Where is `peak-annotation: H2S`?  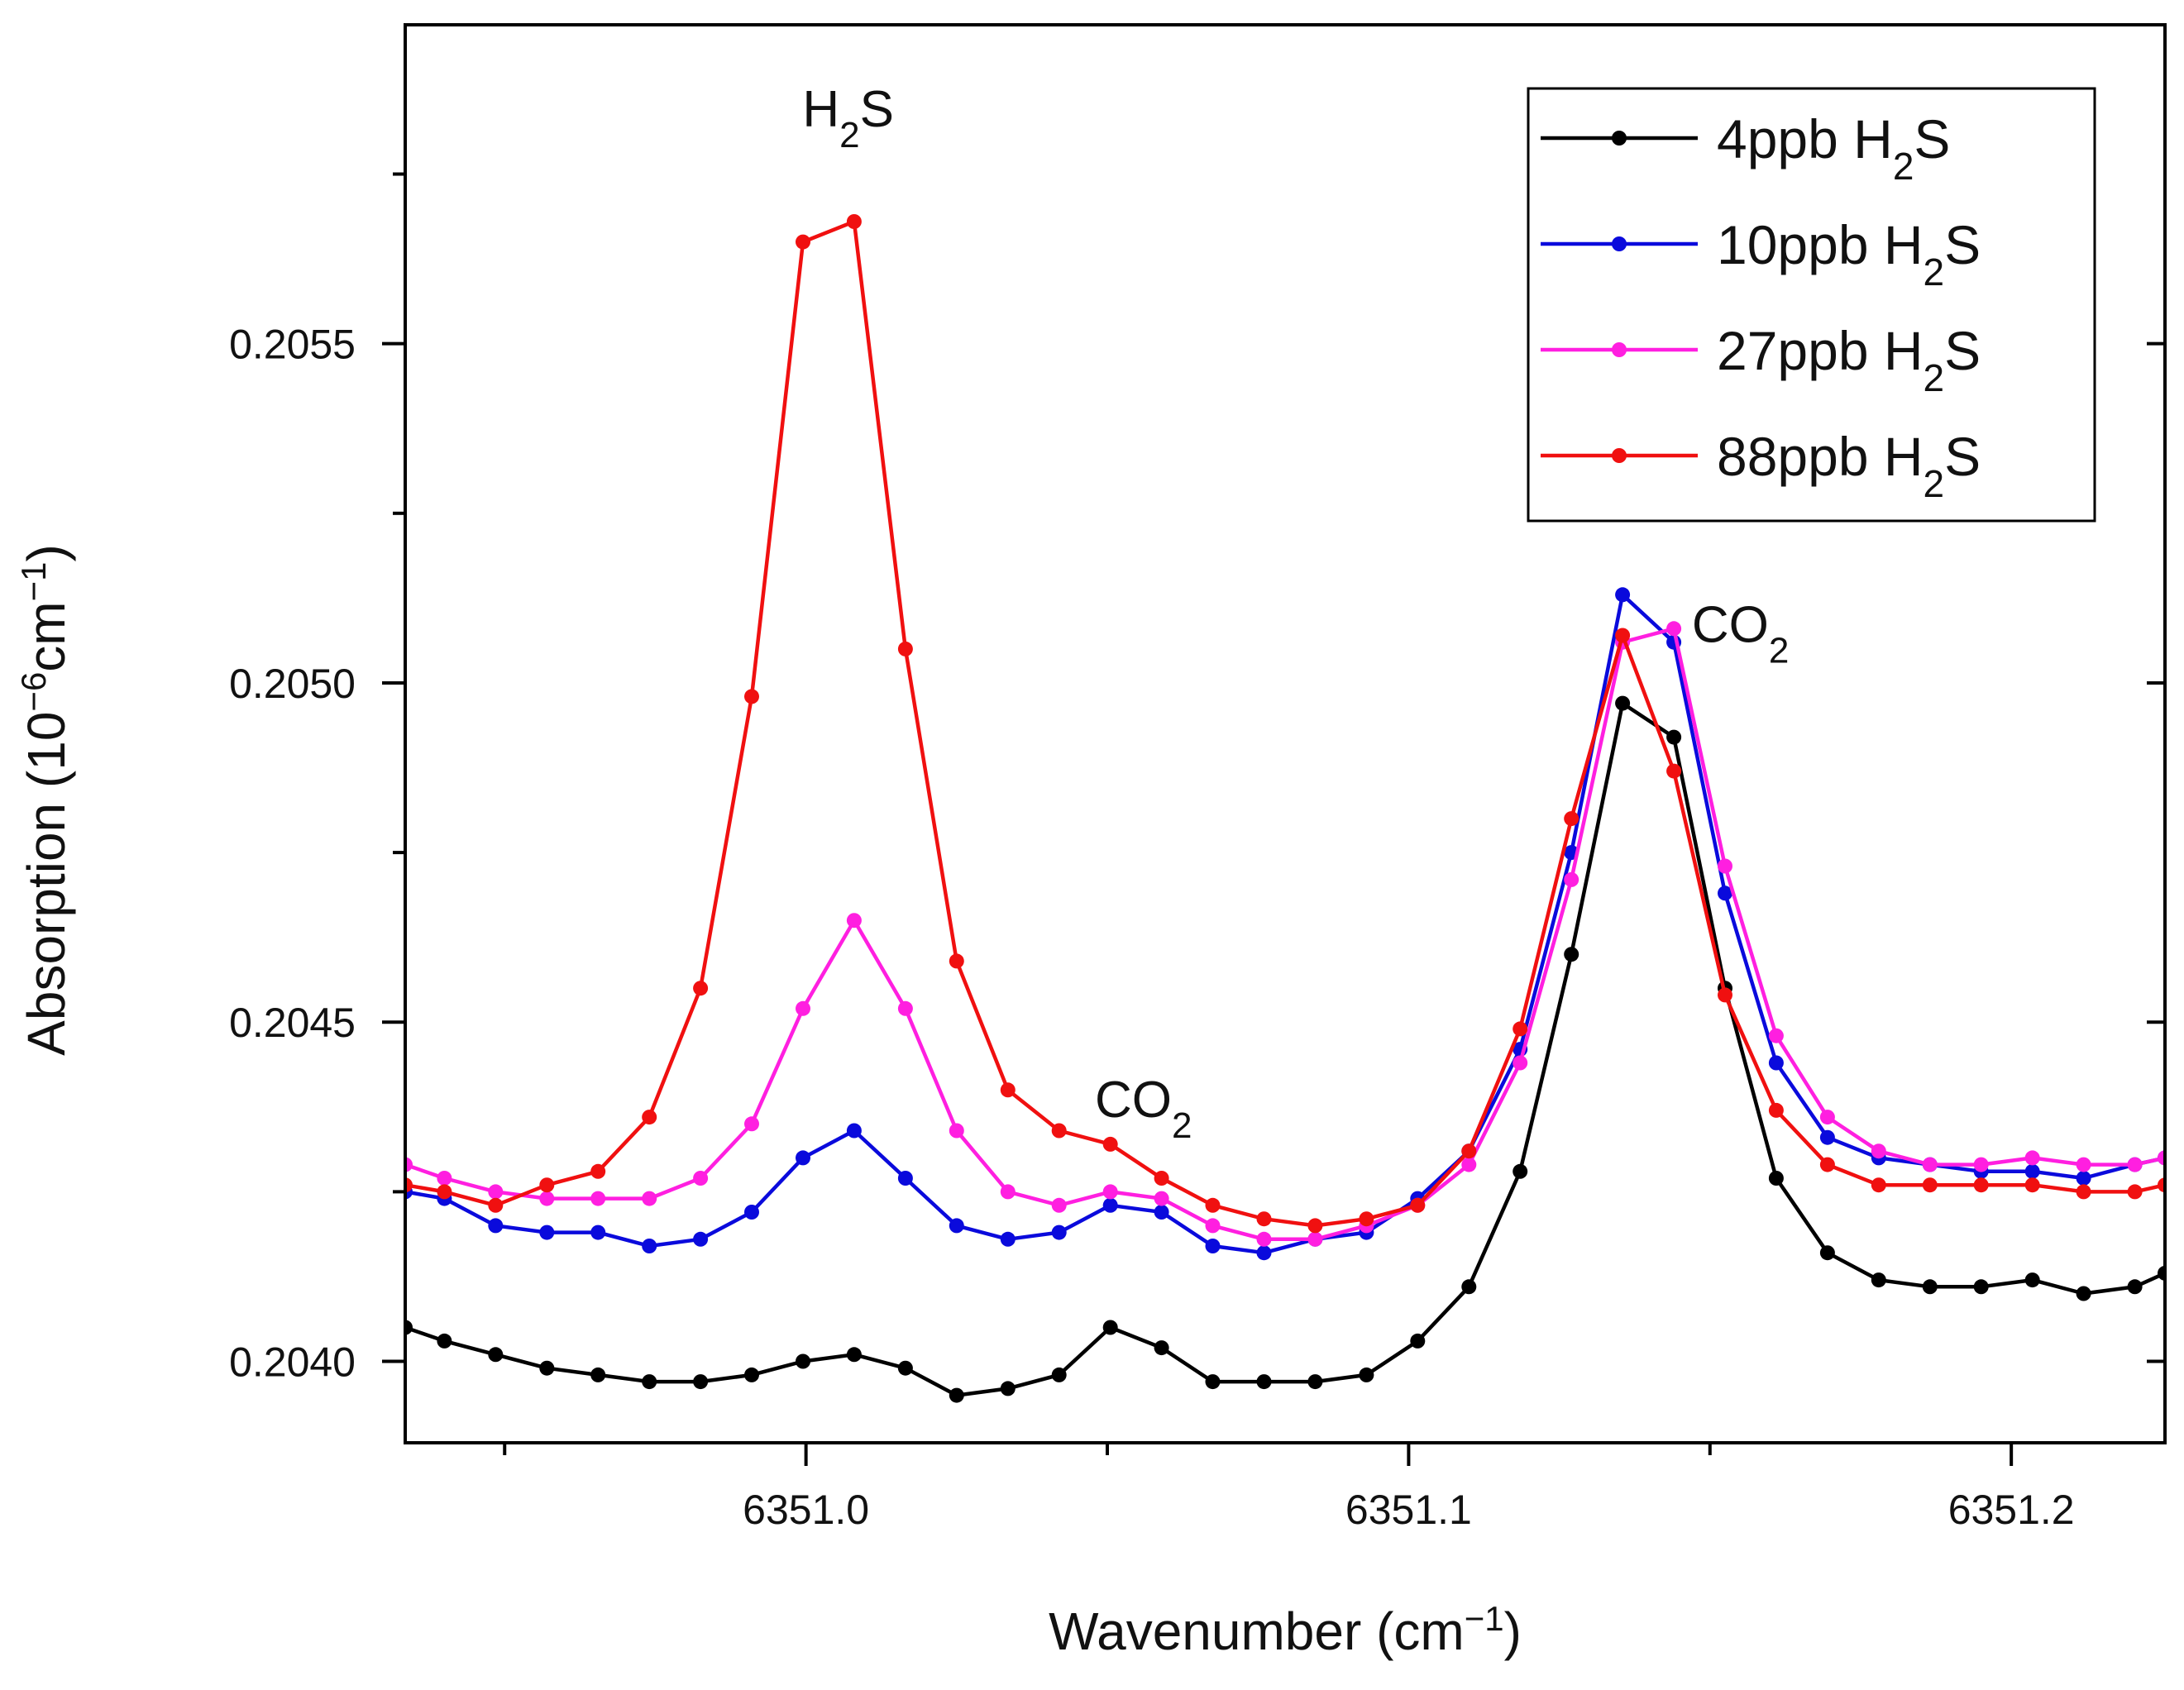 peak-annotation: H2S is located at coordinates (848, 118).